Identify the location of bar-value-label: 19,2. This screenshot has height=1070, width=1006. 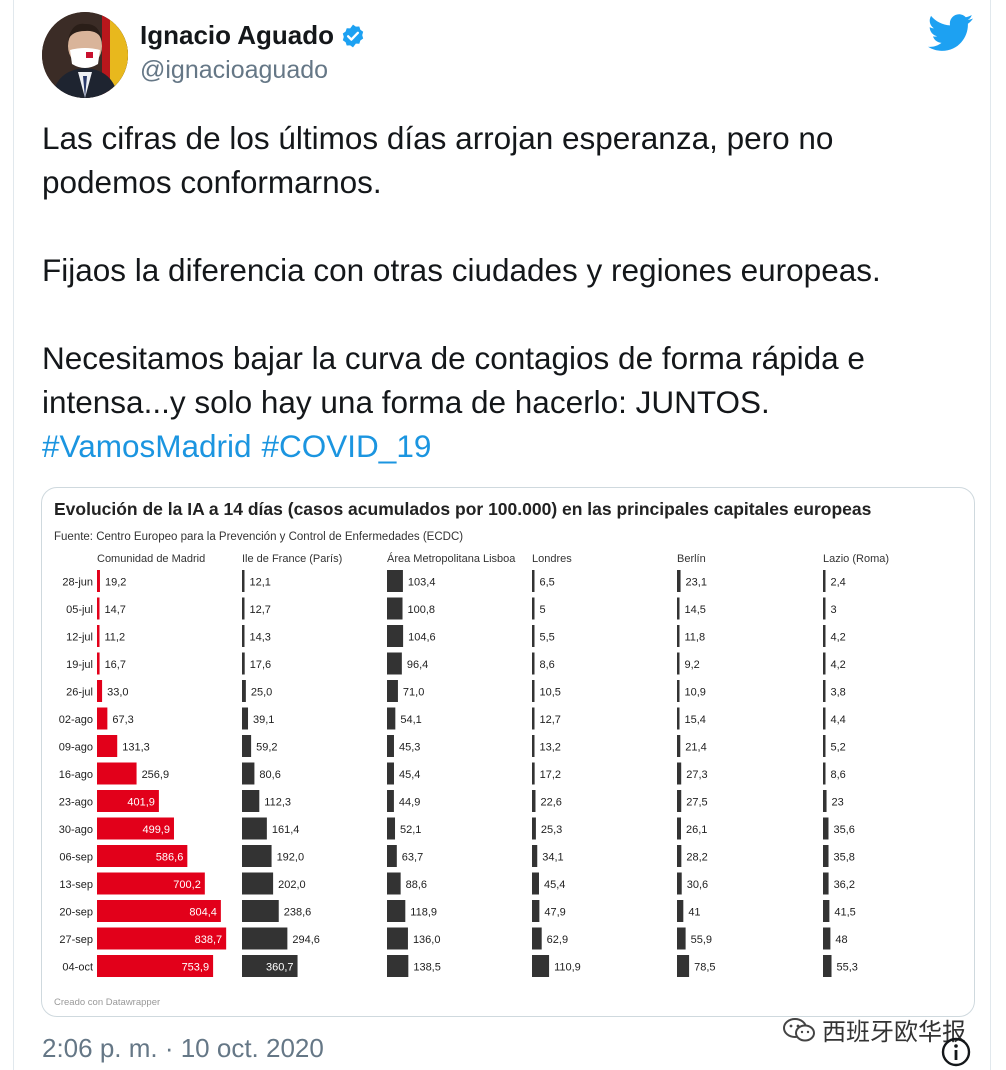
(115, 583).